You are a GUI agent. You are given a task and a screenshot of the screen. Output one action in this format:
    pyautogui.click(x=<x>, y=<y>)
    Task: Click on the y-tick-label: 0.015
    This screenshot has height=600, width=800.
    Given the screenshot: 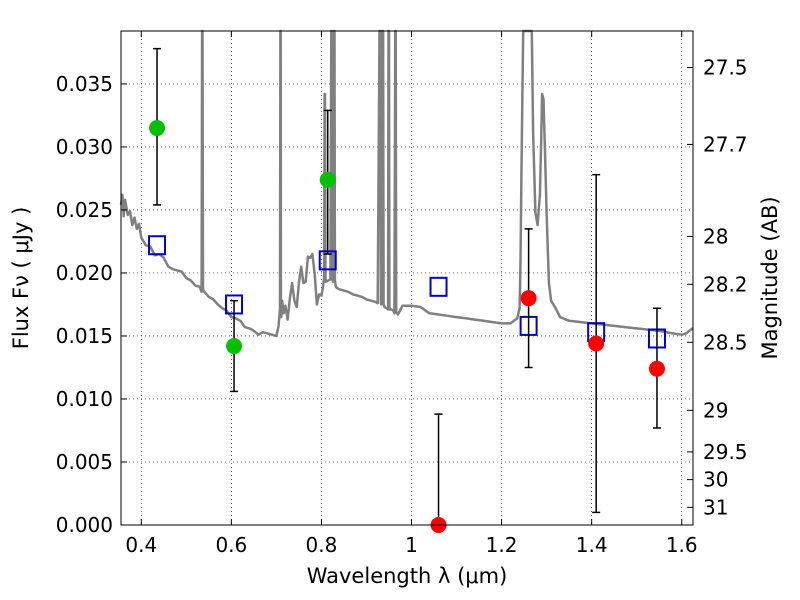 What is the action you would take?
    pyautogui.click(x=84, y=336)
    